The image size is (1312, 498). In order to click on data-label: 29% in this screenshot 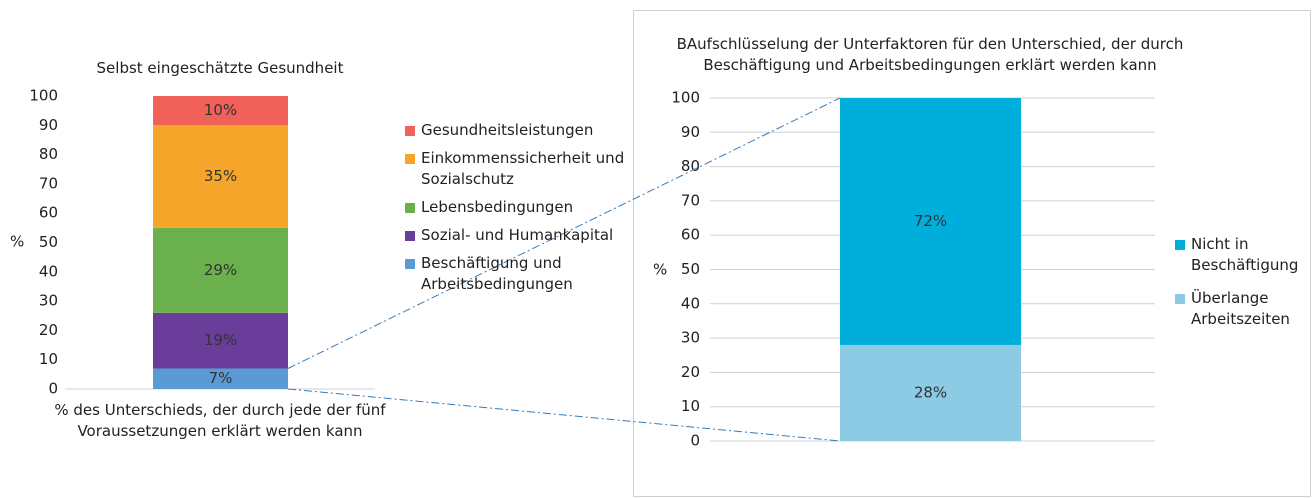, I will do `click(220, 270)`.